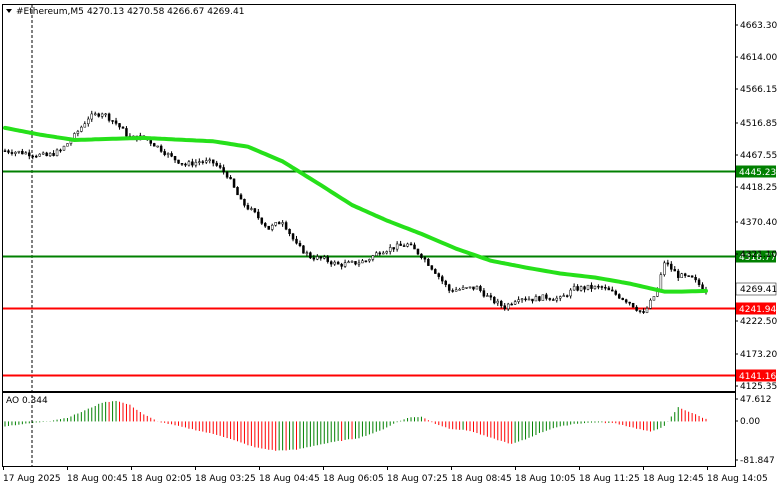 Image resolution: width=781 pixels, height=489 pixels. Describe the element at coordinates (32, 479) in the screenshot. I see `time-tick-label: 17 Aug 2025` at that location.